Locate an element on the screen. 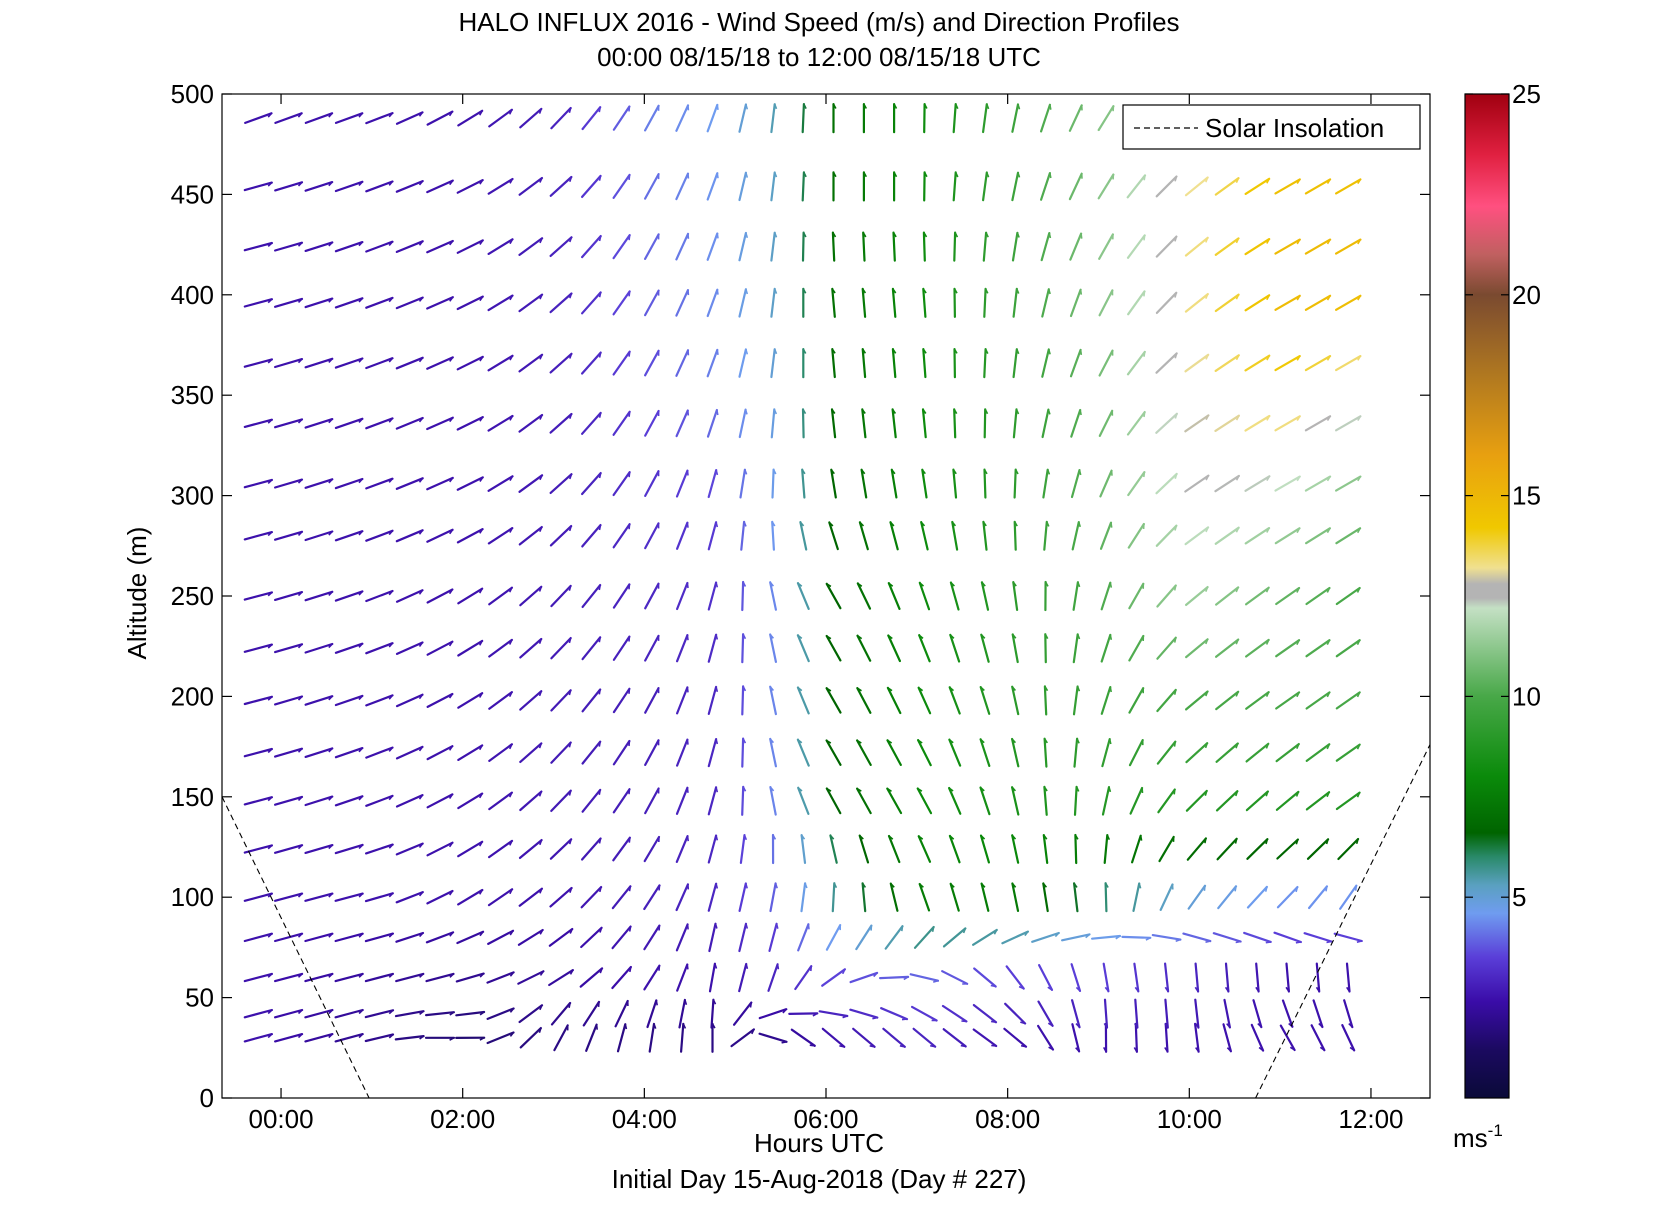 The width and height of the screenshot is (1679, 1216). y-tick-label: 450 is located at coordinates (192, 194).